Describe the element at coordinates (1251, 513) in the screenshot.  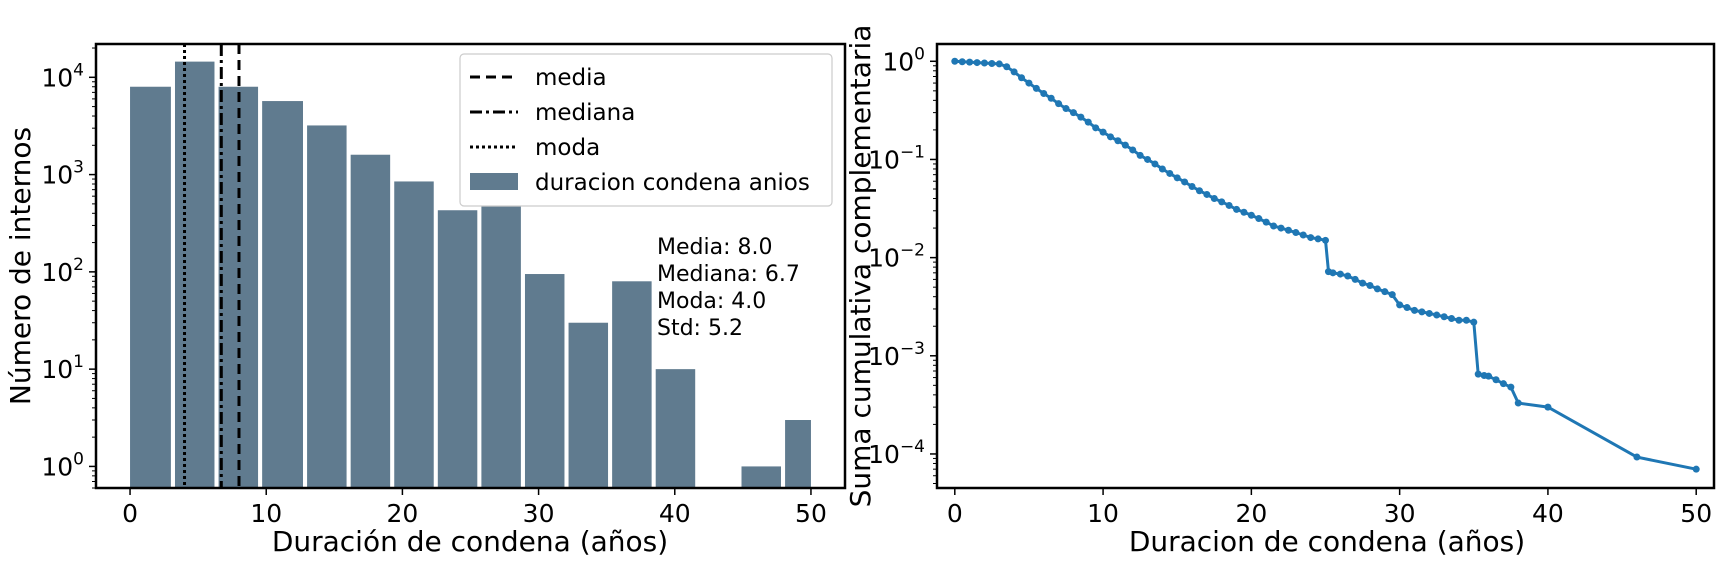
I see `right-x-tick-label: 20` at that location.